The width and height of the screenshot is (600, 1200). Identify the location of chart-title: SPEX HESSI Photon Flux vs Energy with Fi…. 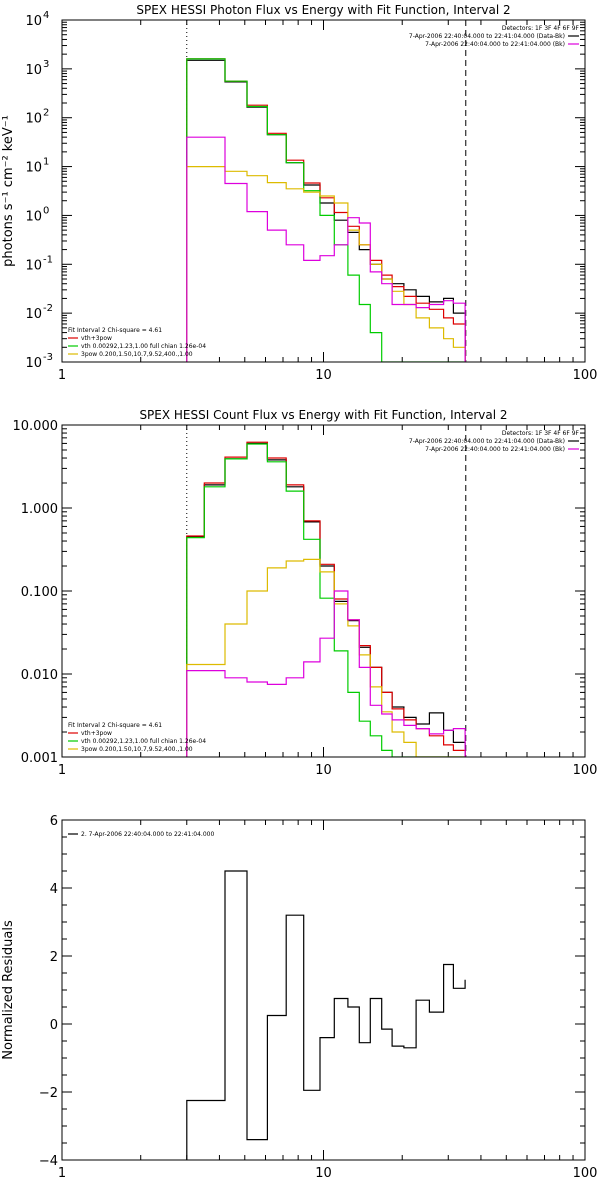
(323, 10).